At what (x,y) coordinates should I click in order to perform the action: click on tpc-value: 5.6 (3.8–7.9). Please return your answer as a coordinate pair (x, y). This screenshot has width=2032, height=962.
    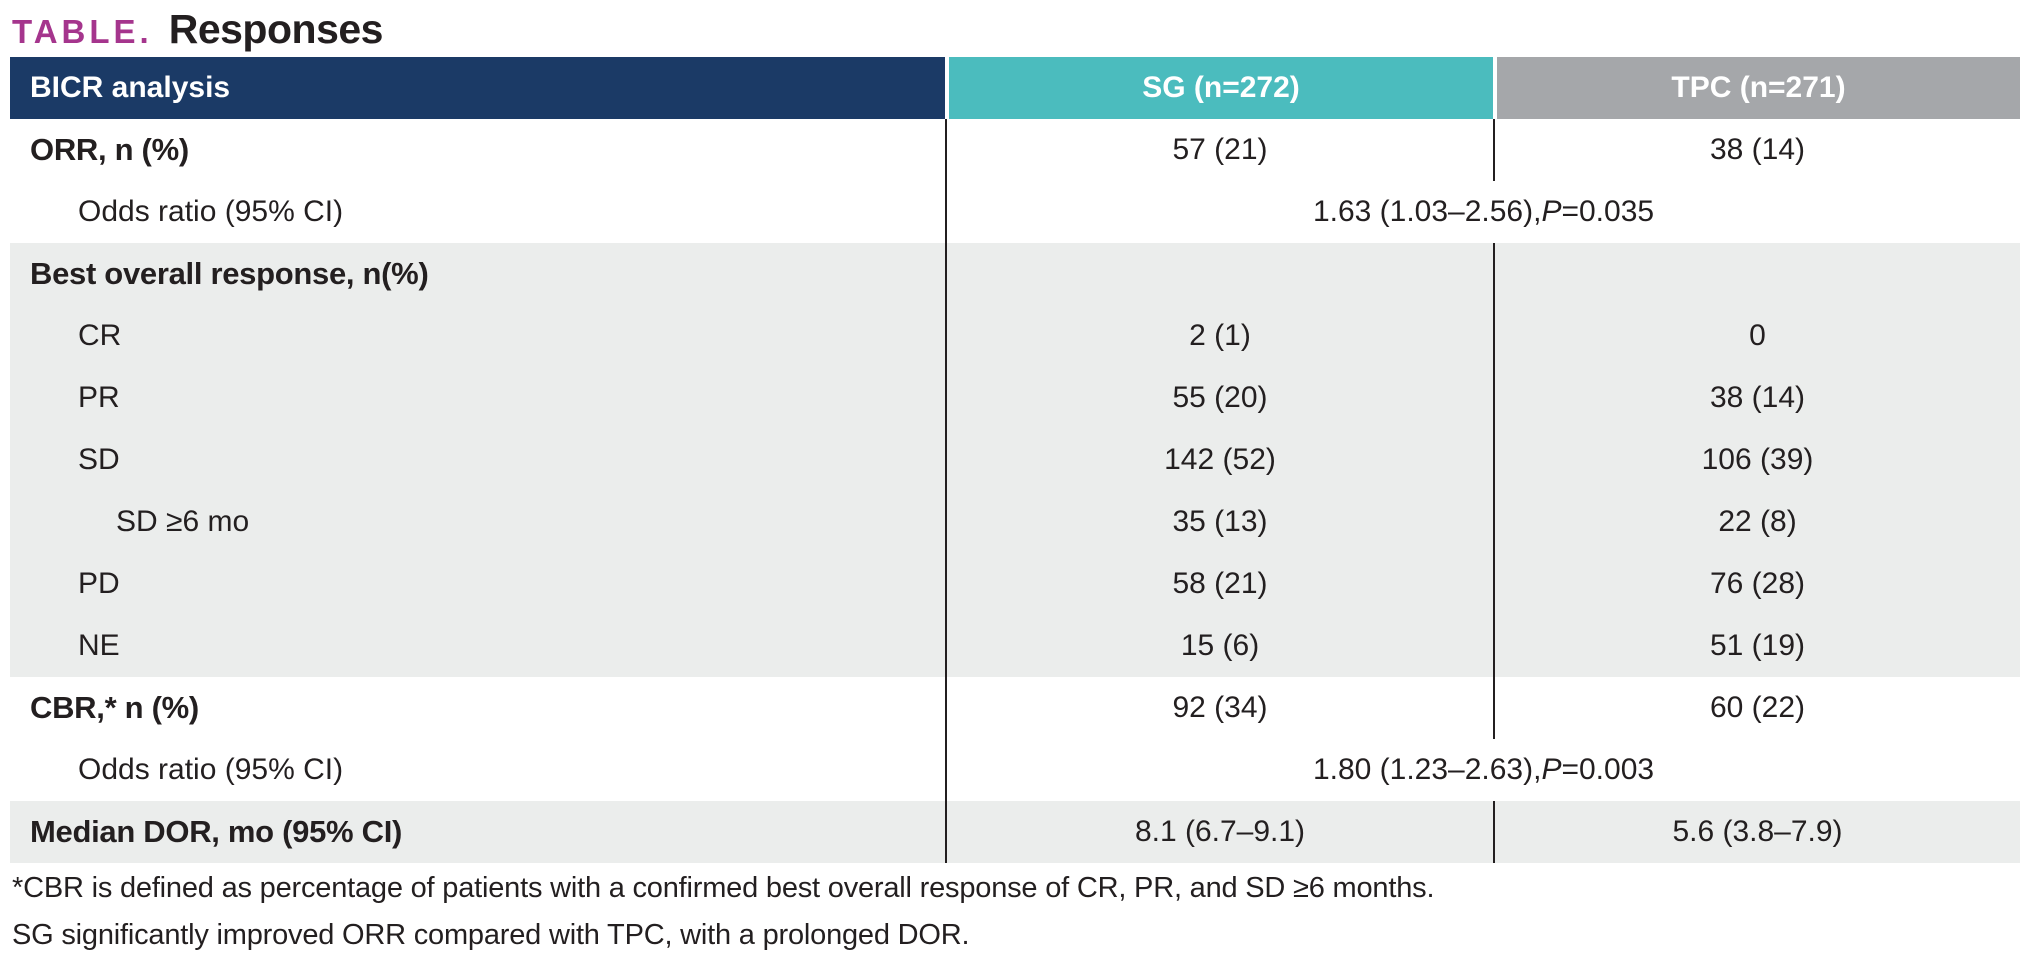
    Looking at the image, I should click on (1756, 832).